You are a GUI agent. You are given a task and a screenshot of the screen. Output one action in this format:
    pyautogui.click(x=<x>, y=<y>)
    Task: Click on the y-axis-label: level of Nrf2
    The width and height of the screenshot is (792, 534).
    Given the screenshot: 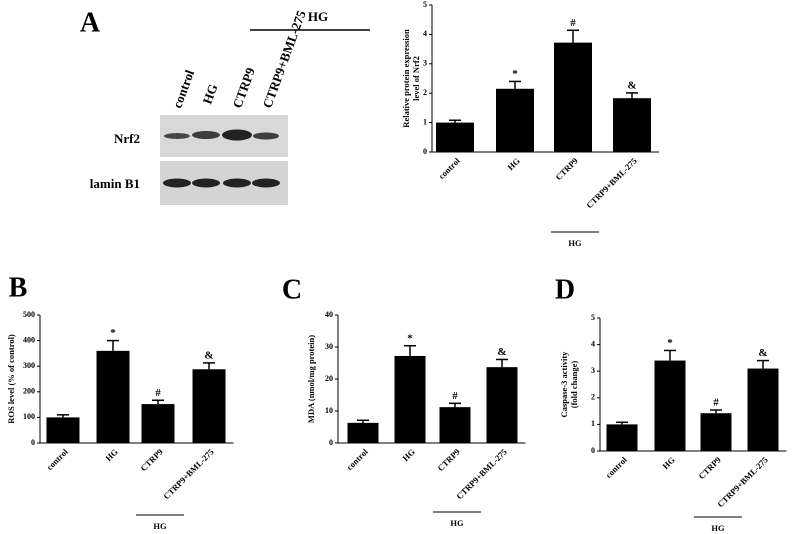 What is the action you would take?
    pyautogui.click(x=416, y=78)
    